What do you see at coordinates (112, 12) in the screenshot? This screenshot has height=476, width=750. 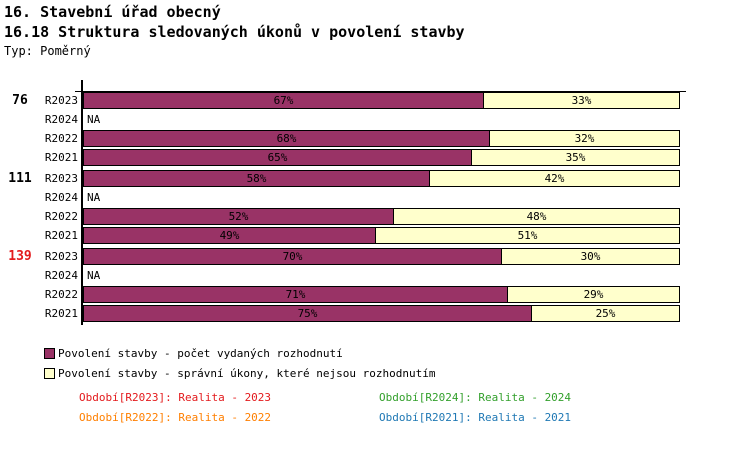 I see `report-section-title: 16. Stavební úřad obecný` at bounding box center [112, 12].